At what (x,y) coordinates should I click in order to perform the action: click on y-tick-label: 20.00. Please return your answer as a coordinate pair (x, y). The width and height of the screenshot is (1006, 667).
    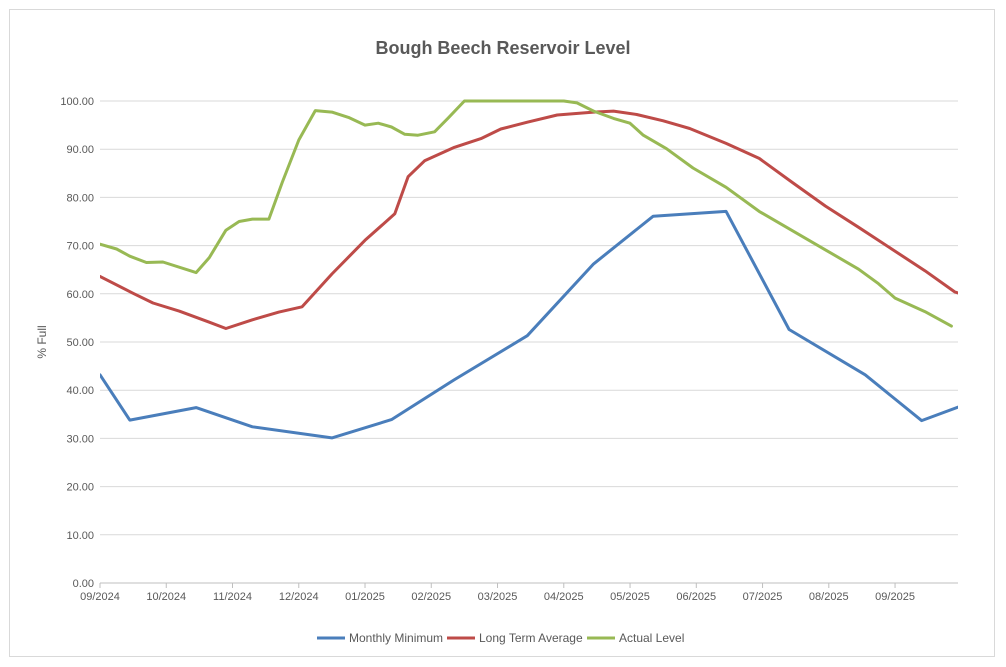
    Looking at the image, I should click on (80, 488).